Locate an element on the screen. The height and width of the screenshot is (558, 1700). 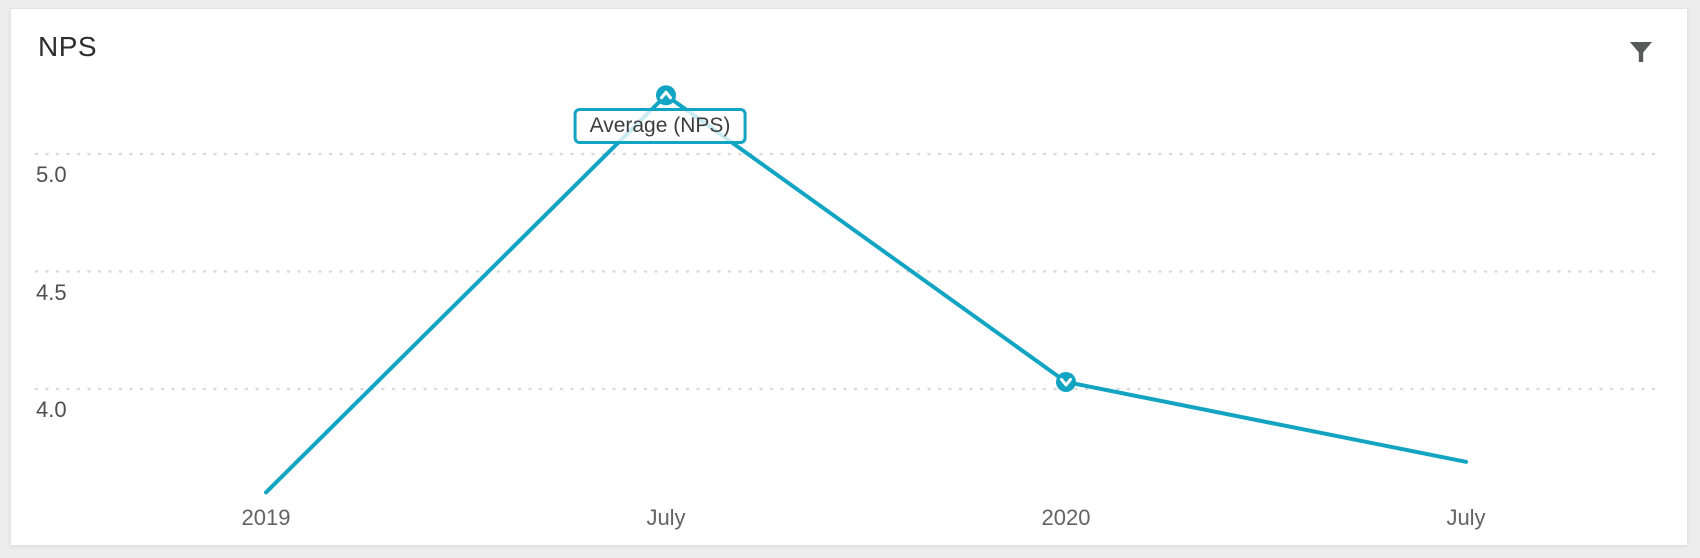
data-point-marker-up is located at coordinates (666, 95).